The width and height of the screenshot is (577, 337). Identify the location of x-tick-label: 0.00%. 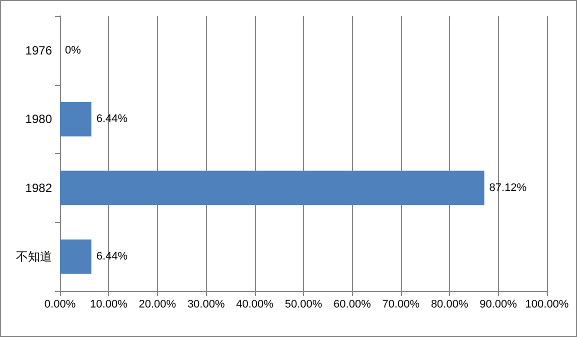
(60, 304).